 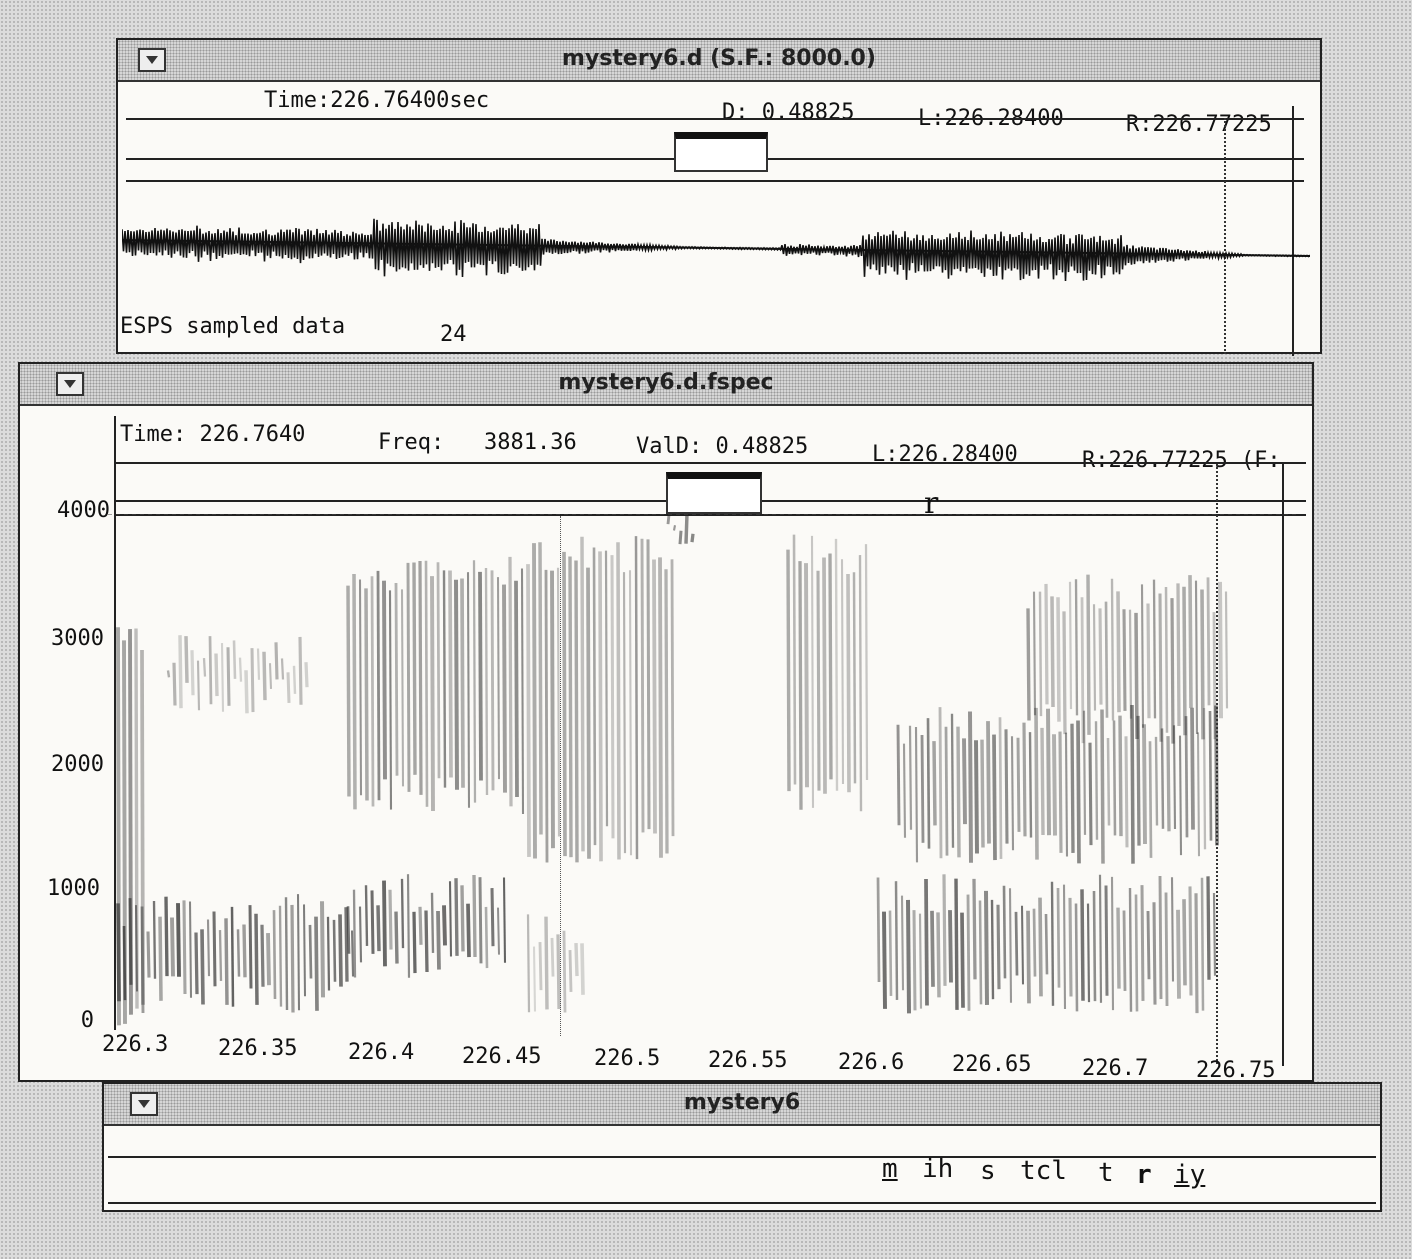 I want to click on waveform-time-readout: Time:226.76400sec, so click(x=377, y=100).